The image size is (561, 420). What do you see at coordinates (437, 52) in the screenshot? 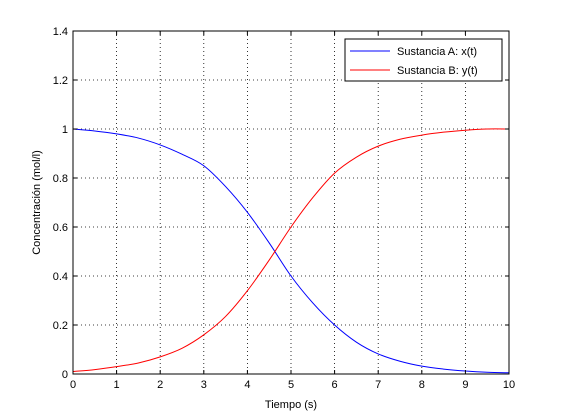
I see `legend-label-sustancia-a: Sustancia A: x(t)` at bounding box center [437, 52].